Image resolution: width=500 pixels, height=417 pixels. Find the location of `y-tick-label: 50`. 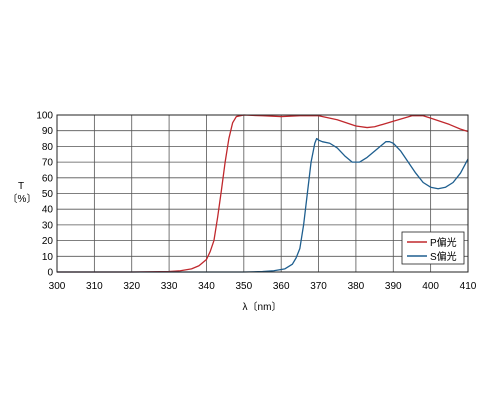

y-tick-label: 50 is located at coordinates (48, 194).